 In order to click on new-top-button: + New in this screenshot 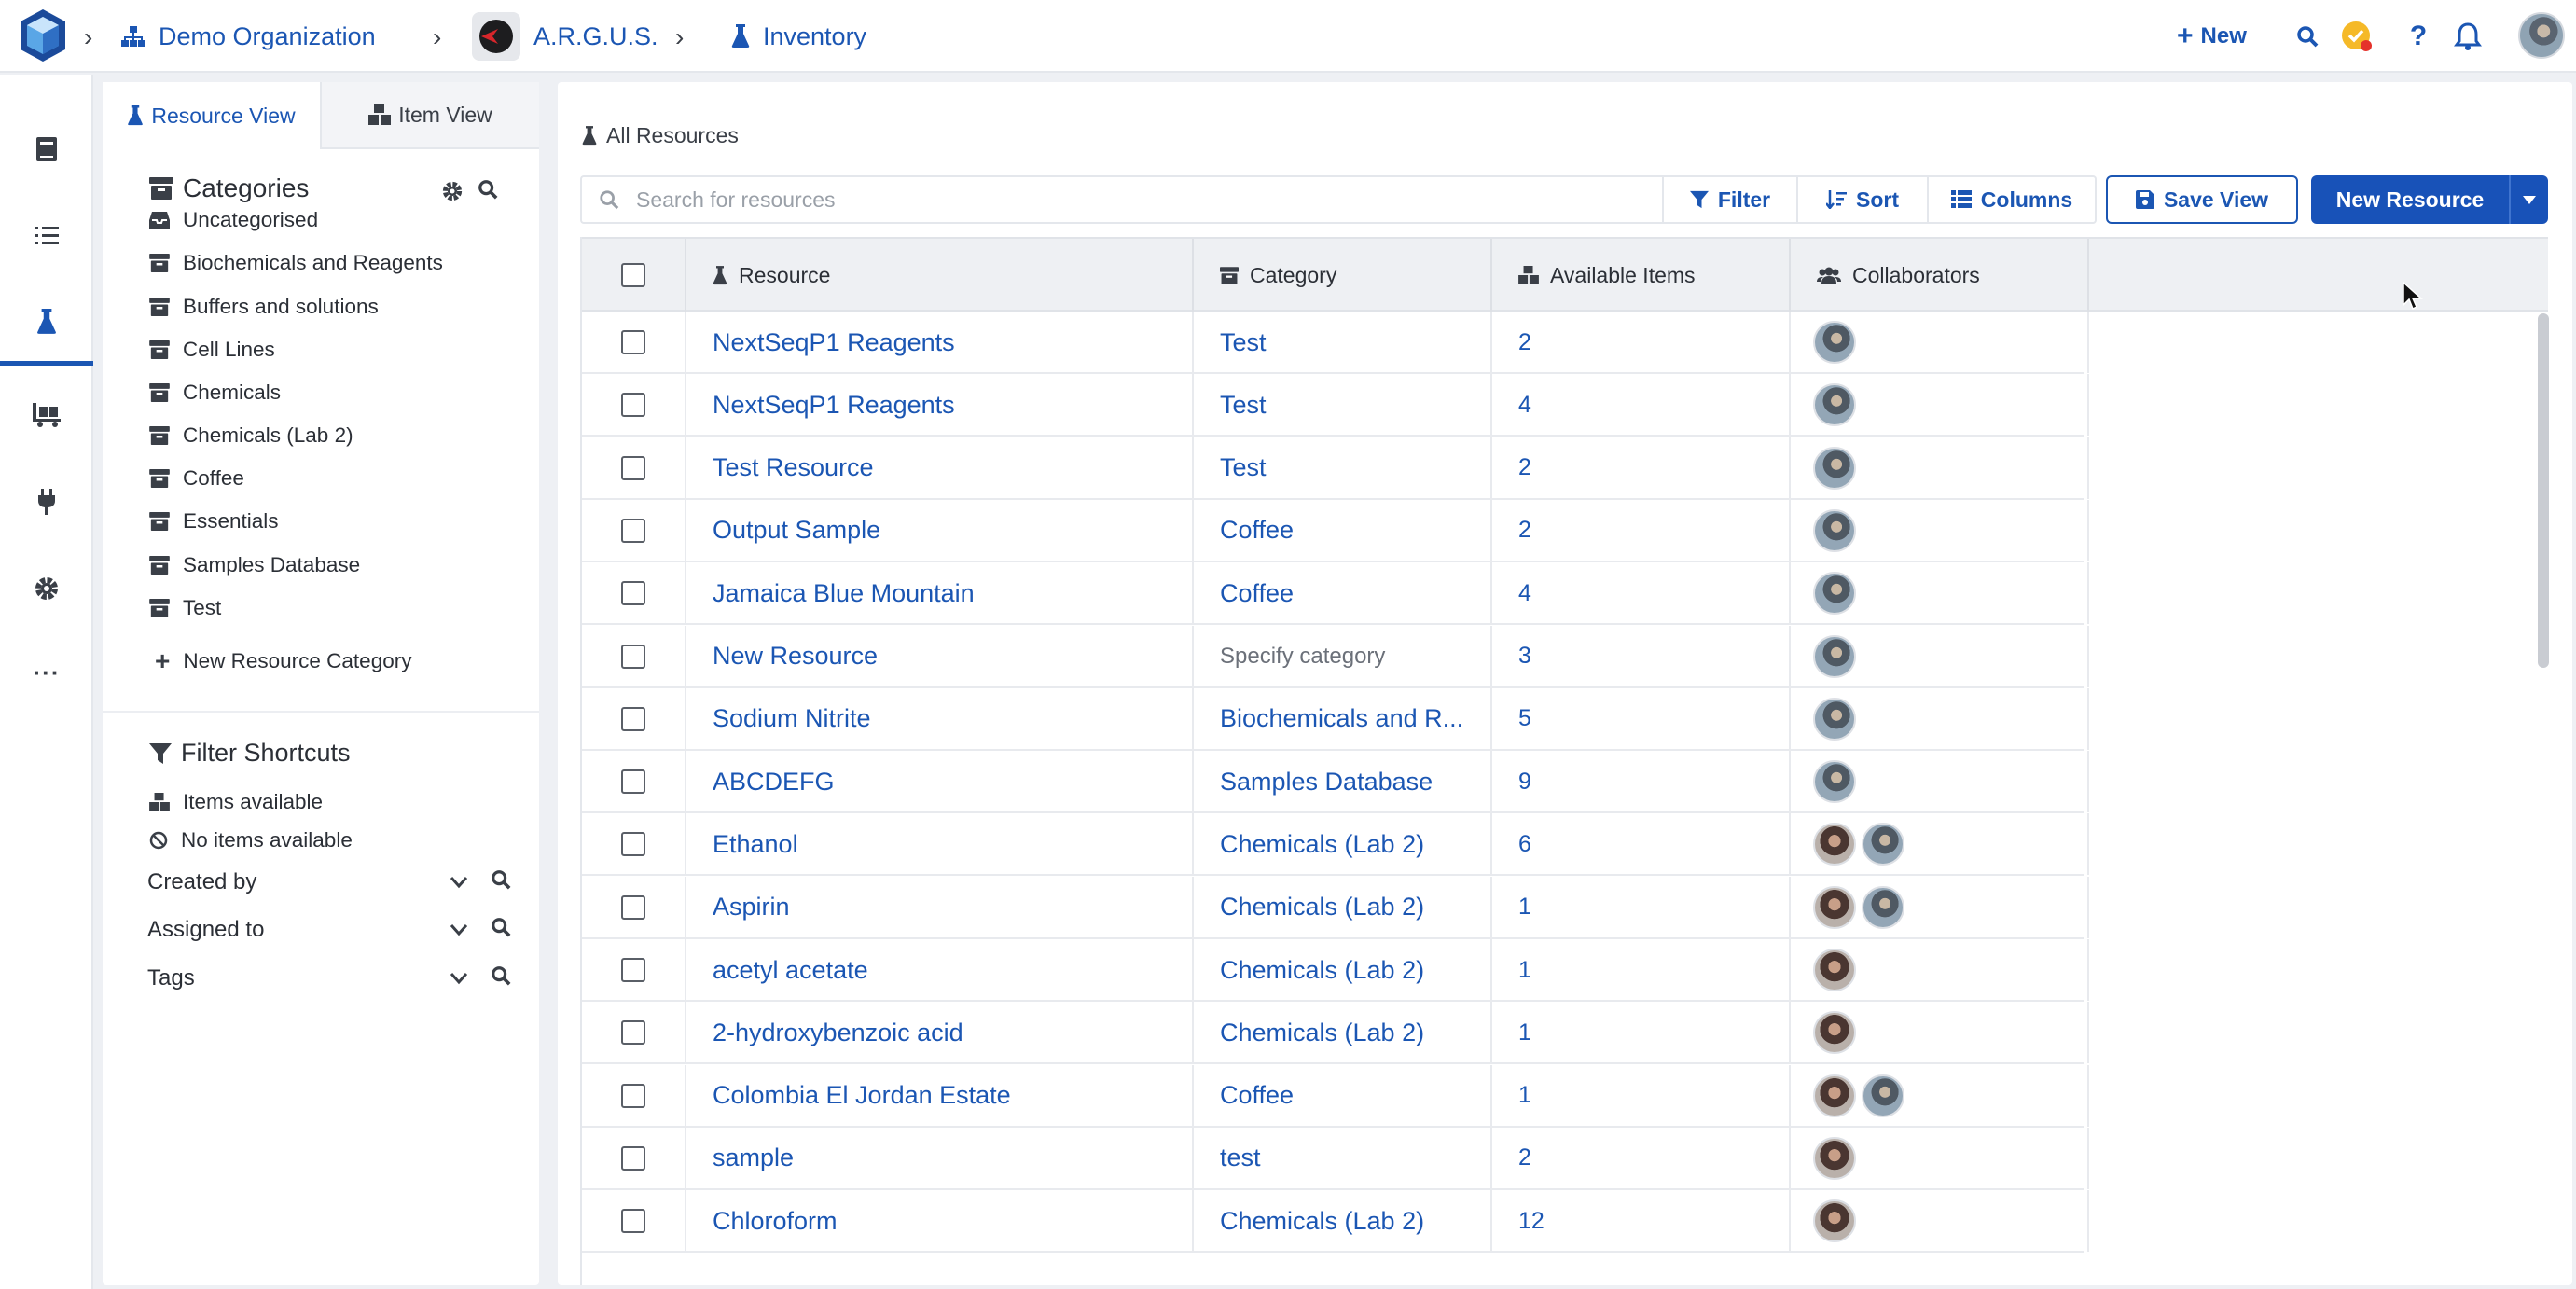, I will do `click(2212, 36)`.